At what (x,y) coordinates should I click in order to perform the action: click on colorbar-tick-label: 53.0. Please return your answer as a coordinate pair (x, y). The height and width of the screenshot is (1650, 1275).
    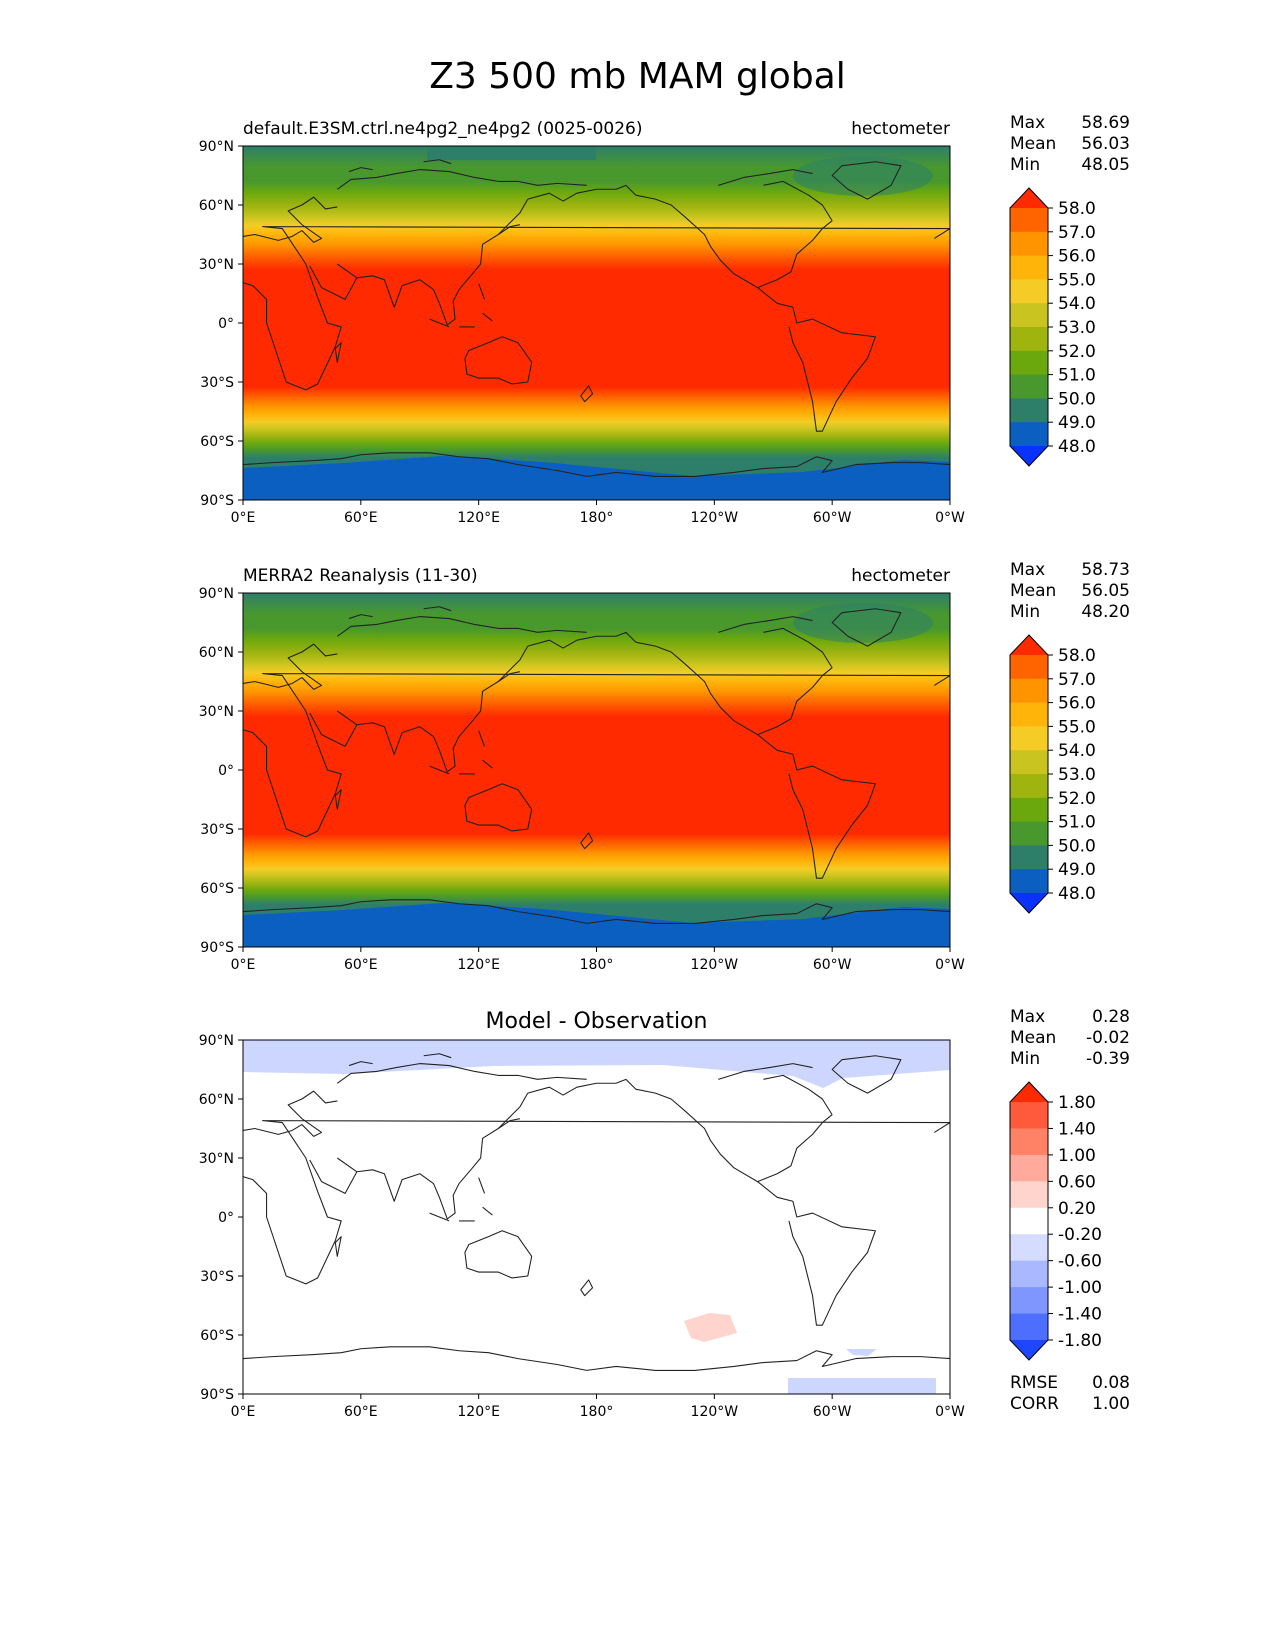
    Looking at the image, I should click on (1077, 775).